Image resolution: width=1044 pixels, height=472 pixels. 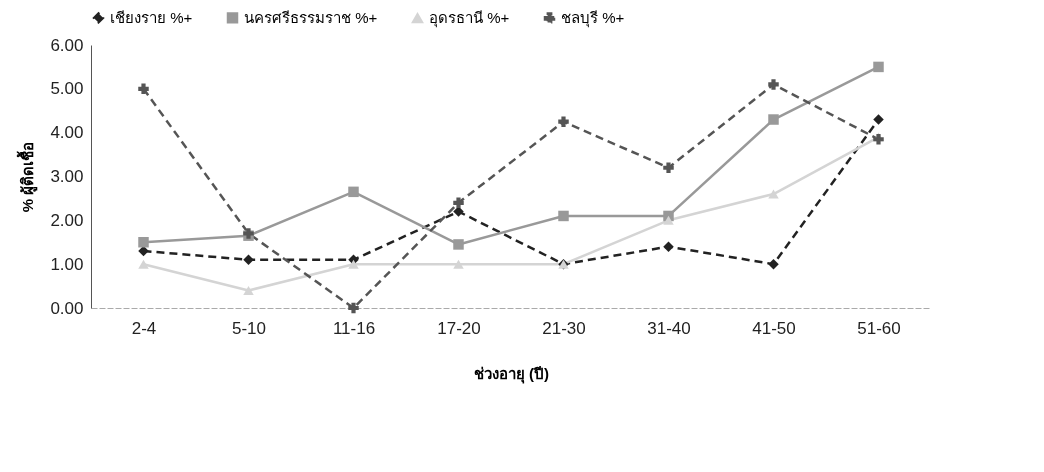 I want to click on x-tick-label: 41-50, so click(x=774, y=328).